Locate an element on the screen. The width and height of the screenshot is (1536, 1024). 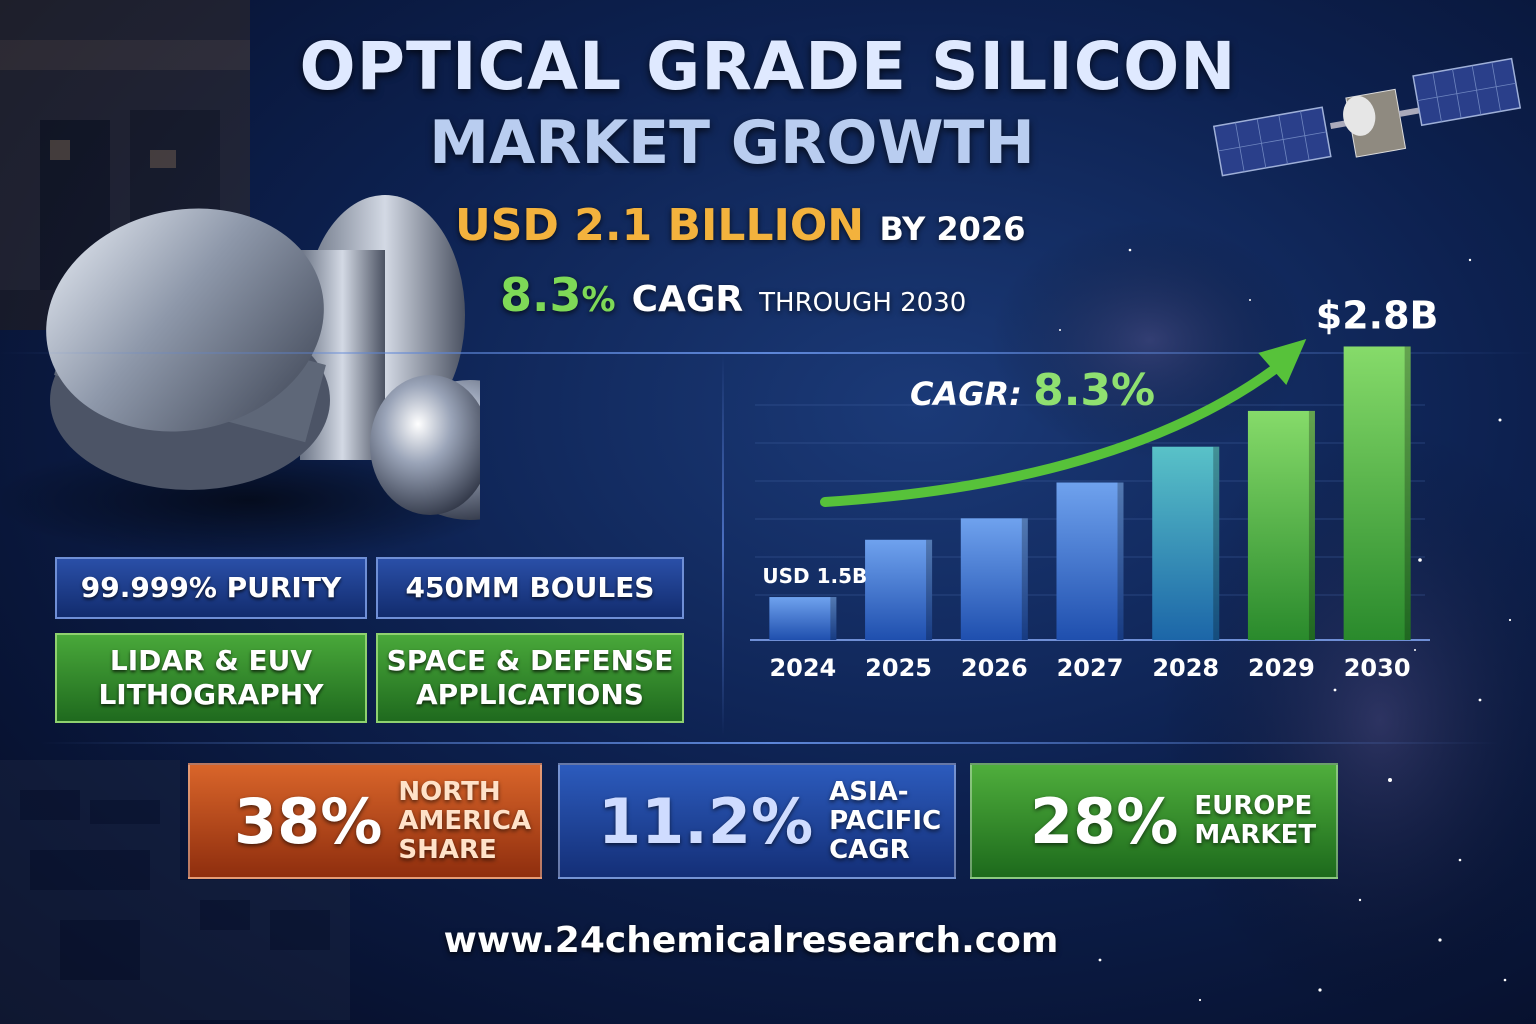
bar-side-2025 is located at coordinates (929, 589).